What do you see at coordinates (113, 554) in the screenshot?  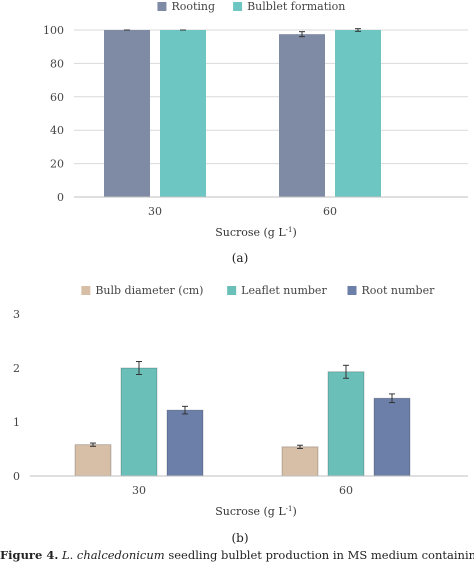 I see `caption-species: L. chalcedonicum` at bounding box center [113, 554].